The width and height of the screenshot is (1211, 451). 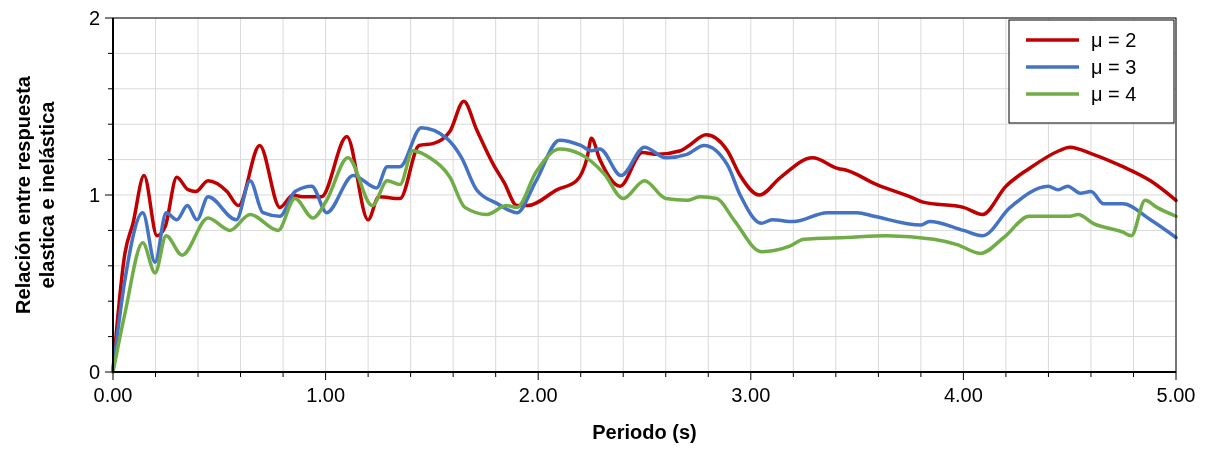 What do you see at coordinates (751, 395) in the screenshot?
I see `x-tick-label: 3.00` at bounding box center [751, 395].